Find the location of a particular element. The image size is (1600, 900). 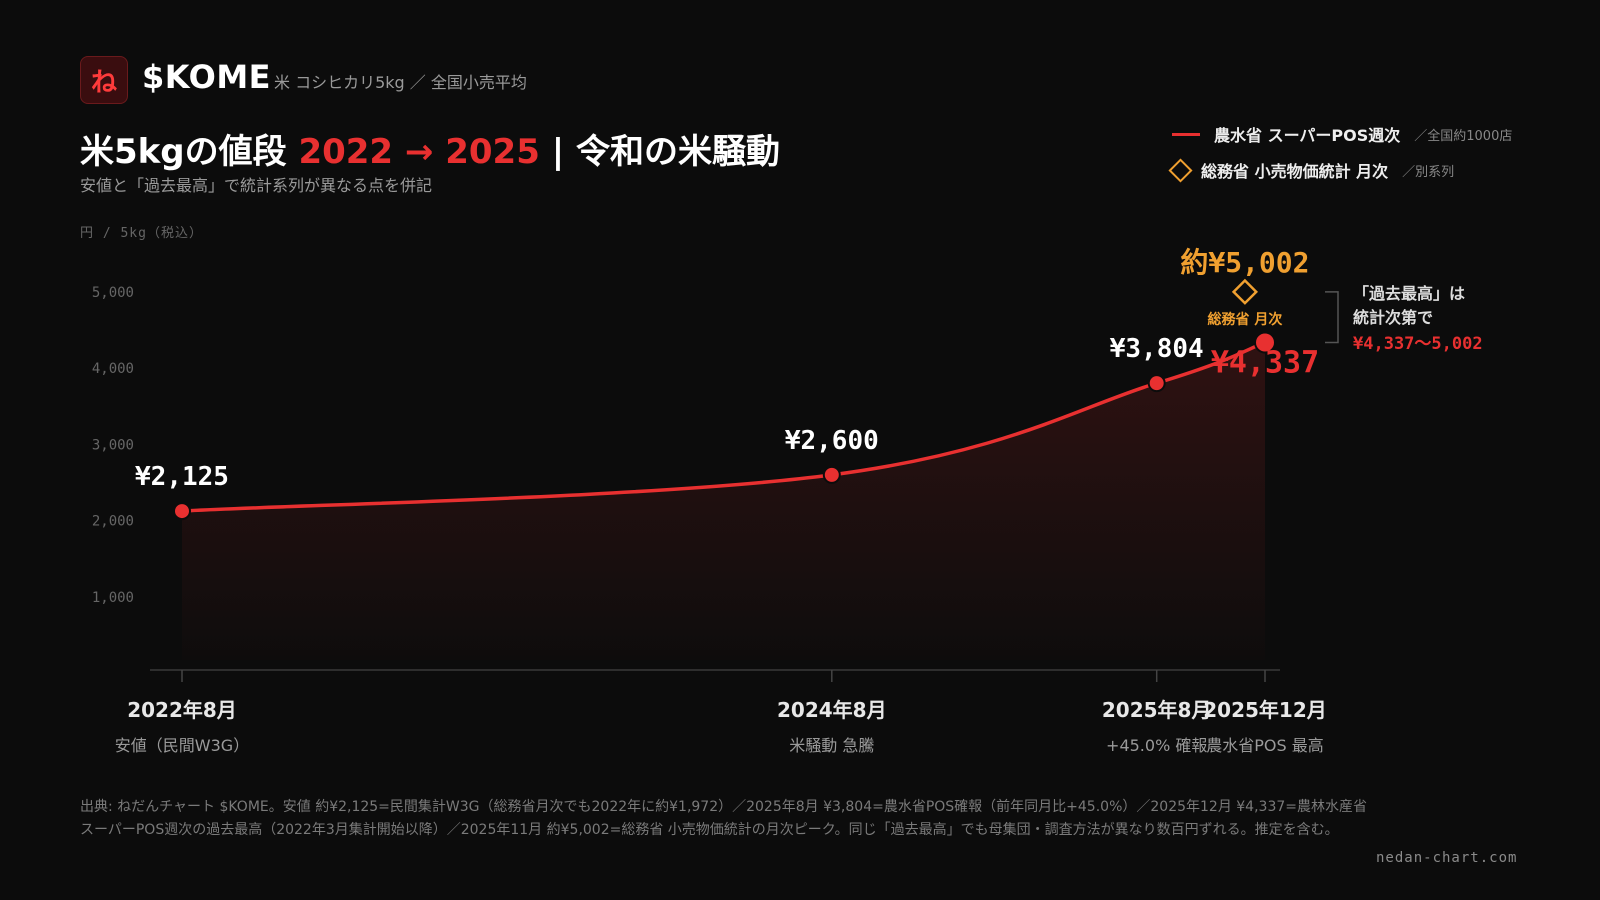

annotation-line2: 統計次第で is located at coordinates (1393, 317).